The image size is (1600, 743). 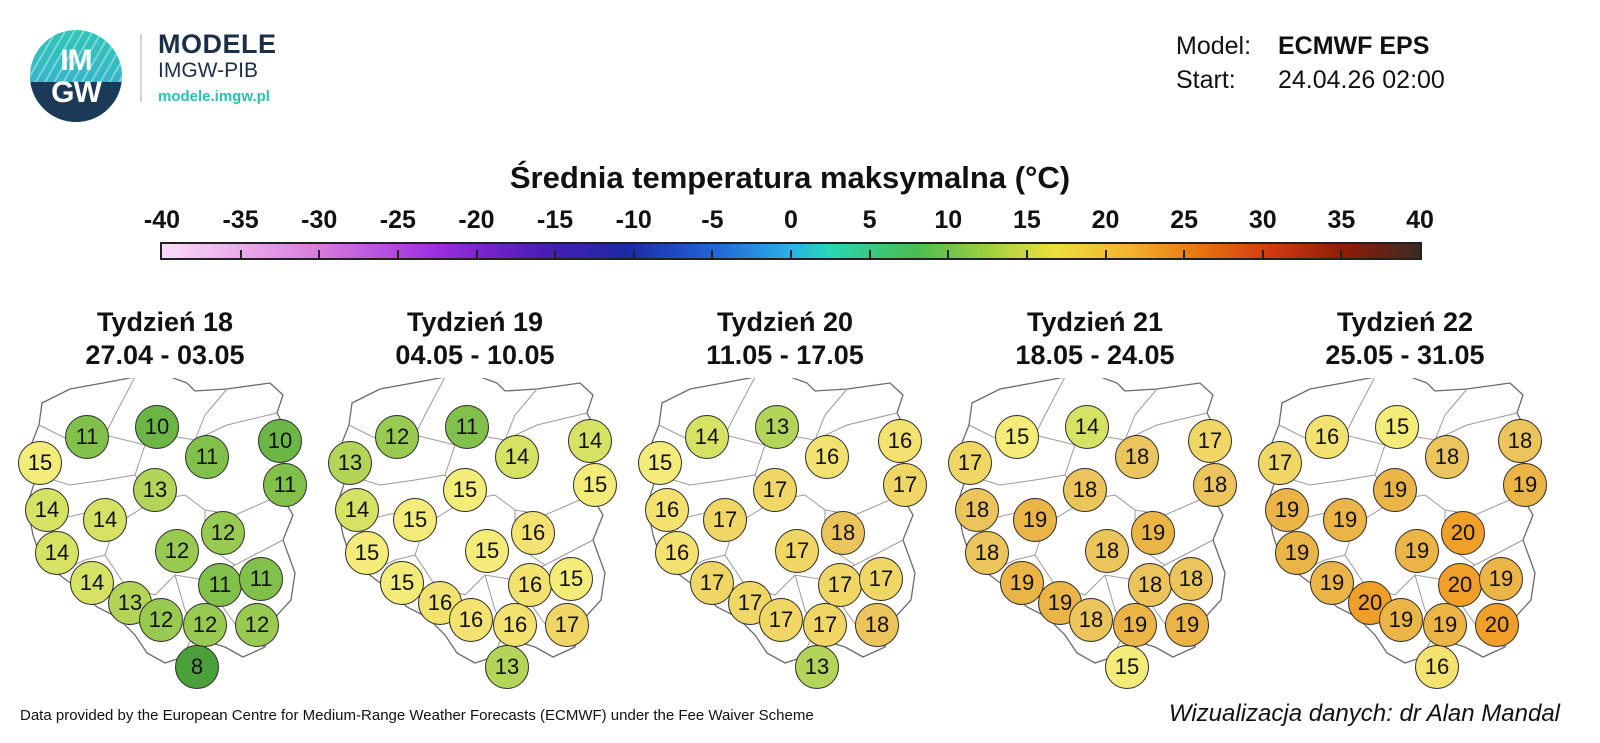 What do you see at coordinates (785, 339) in the screenshot?
I see `week-title: Tydzień 20 11.05 - 17.05` at bounding box center [785, 339].